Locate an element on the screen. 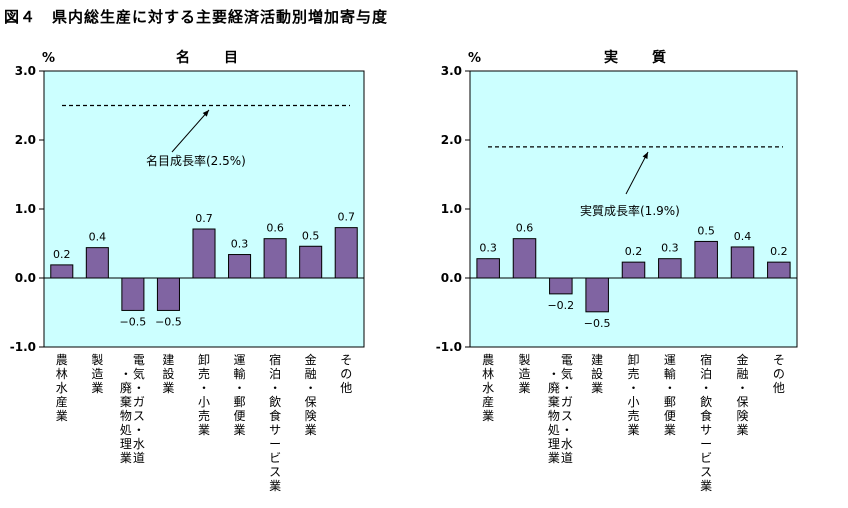  category-label-char: 便 is located at coordinates (240, 416).